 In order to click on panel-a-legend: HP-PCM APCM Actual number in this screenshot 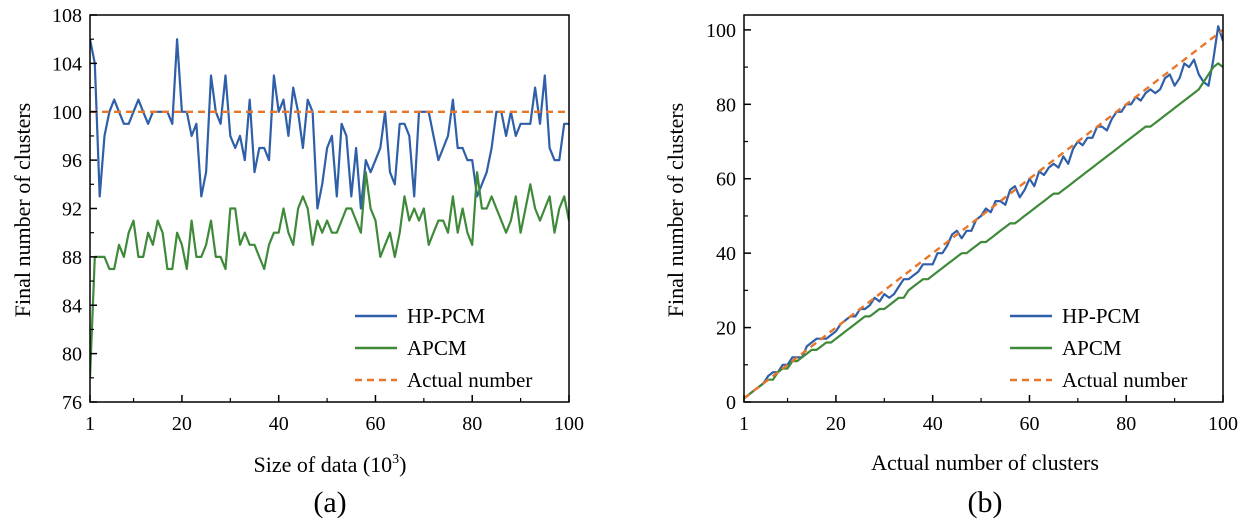, I will do `click(443, 348)`.